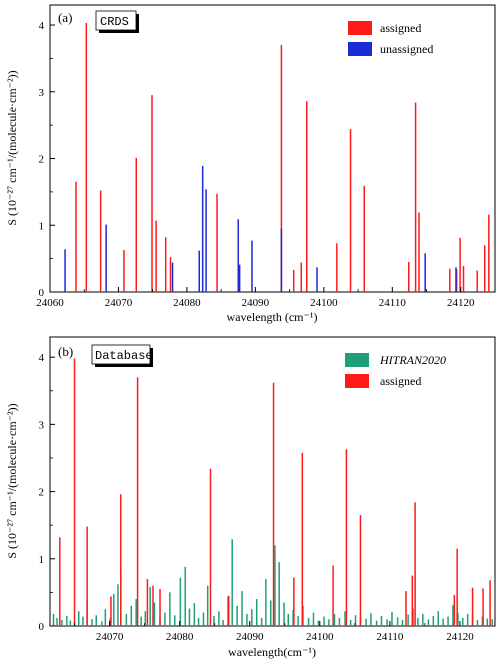  What do you see at coordinates (461, 303) in the screenshot?
I see `x-tick-label-a-6: 24120` at bounding box center [461, 303].